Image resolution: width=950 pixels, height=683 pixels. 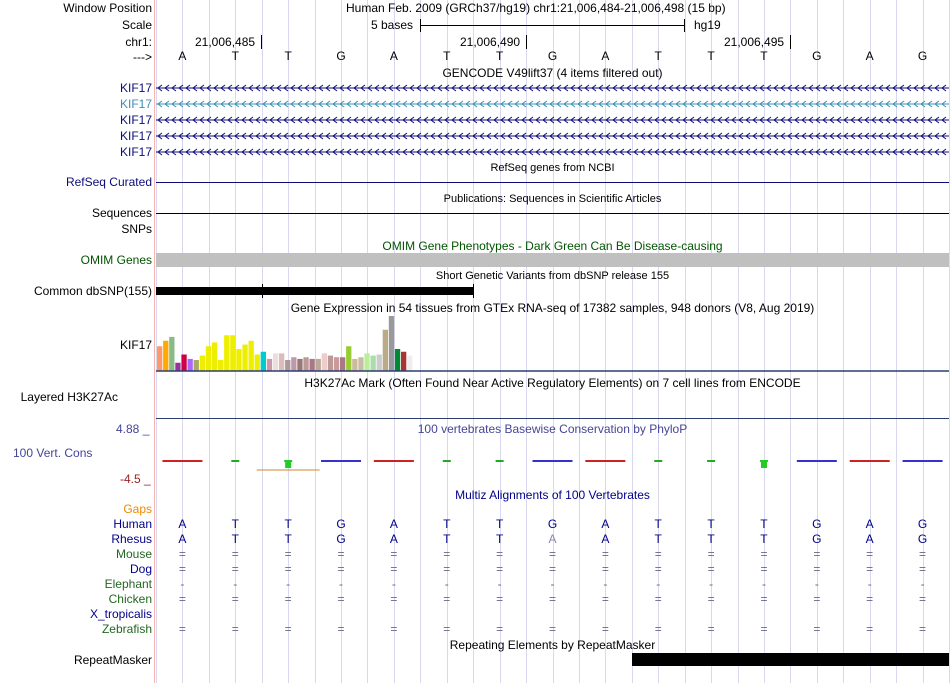 I want to click on refseq-track-label: RefSeq Curated, so click(x=108, y=182).